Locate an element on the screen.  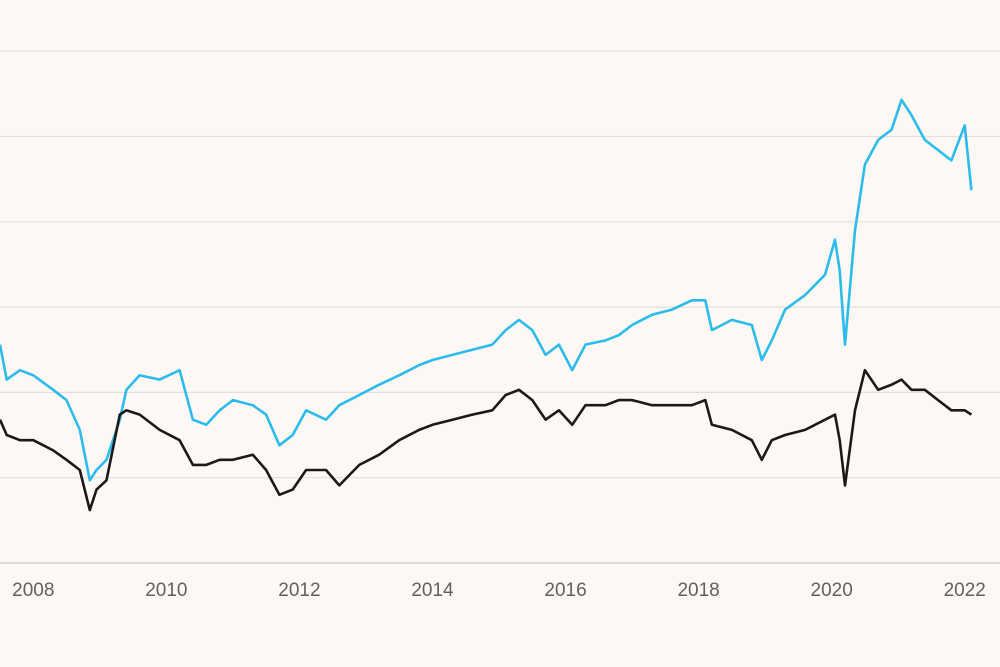
x-tick-label: 2016 is located at coordinates (565, 590).